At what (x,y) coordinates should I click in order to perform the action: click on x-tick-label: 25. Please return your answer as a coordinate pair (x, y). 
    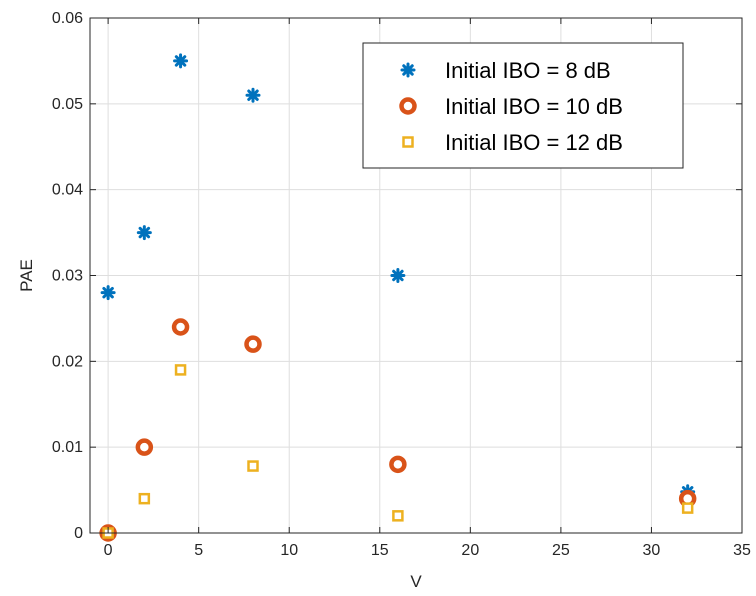
    Looking at the image, I should click on (561, 550).